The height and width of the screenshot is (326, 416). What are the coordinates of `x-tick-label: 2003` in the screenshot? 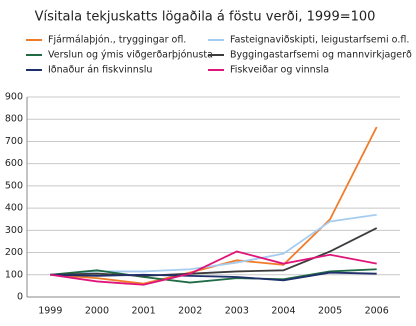 It's located at (237, 311).